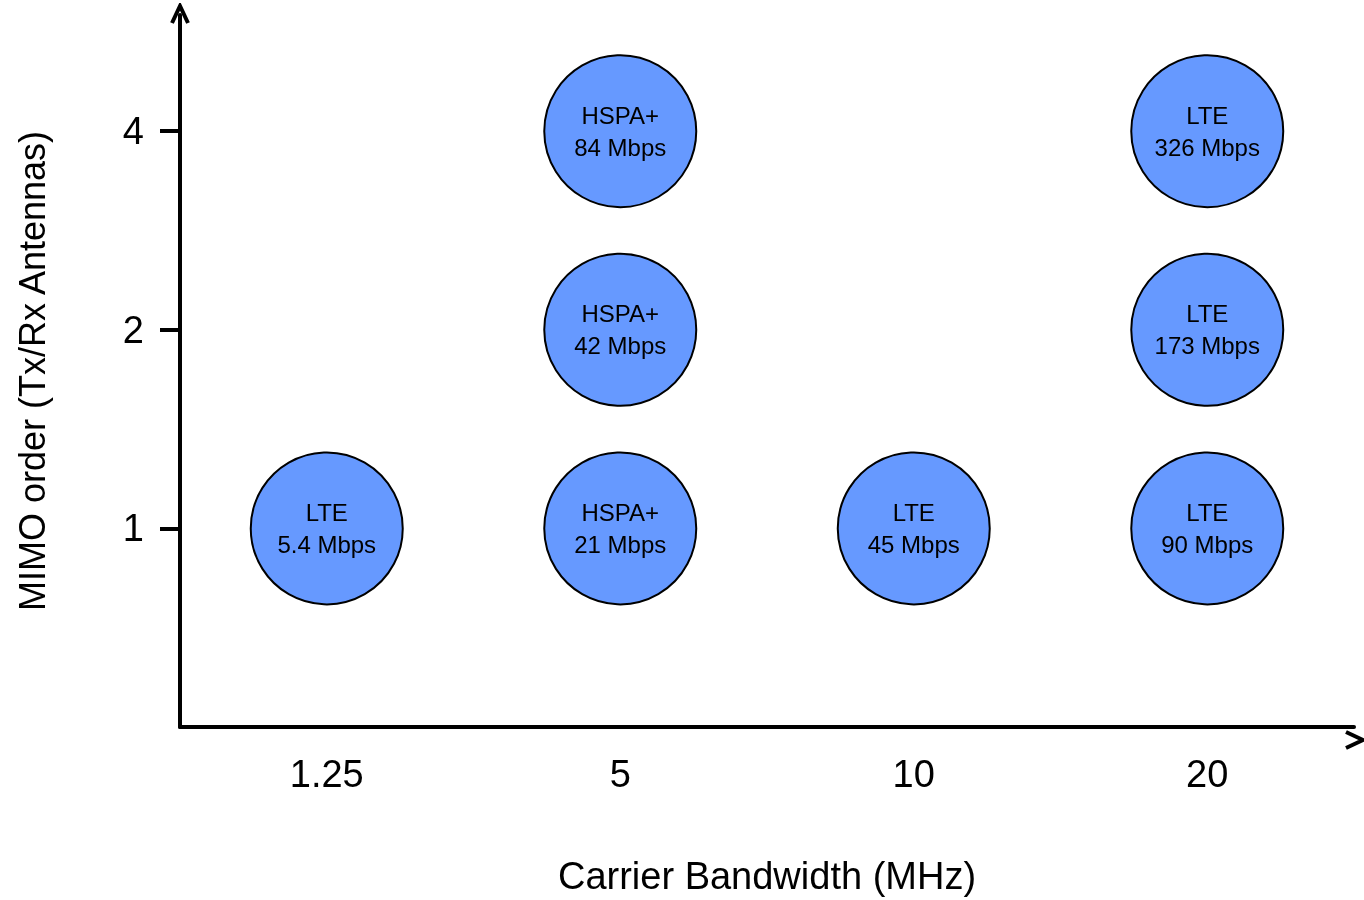 Image resolution: width=1364 pixels, height=900 pixels. What do you see at coordinates (620, 774) in the screenshot?
I see `x-tick-label: 5` at bounding box center [620, 774].